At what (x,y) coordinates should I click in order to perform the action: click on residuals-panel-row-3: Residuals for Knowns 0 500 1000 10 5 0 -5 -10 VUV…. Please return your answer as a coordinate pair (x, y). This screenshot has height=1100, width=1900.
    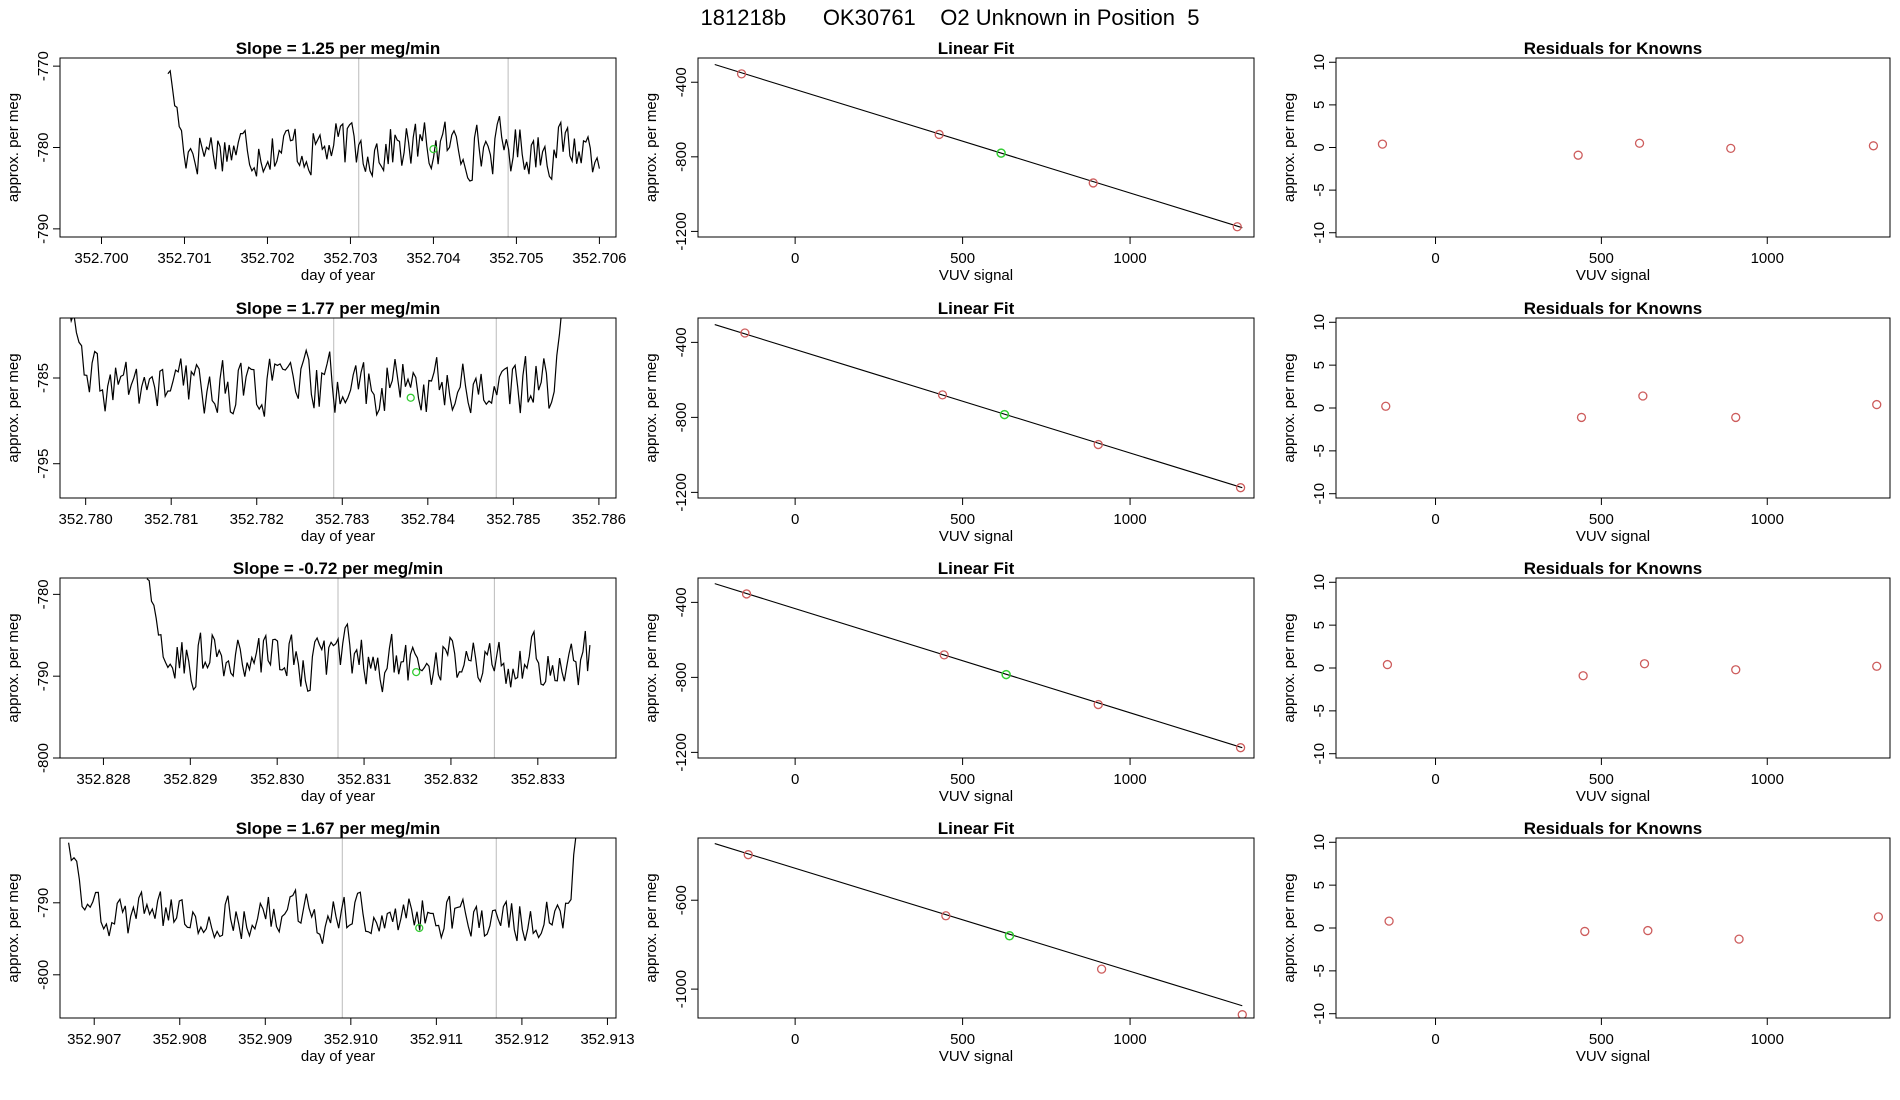
    Looking at the image, I should click on (1586, 942).